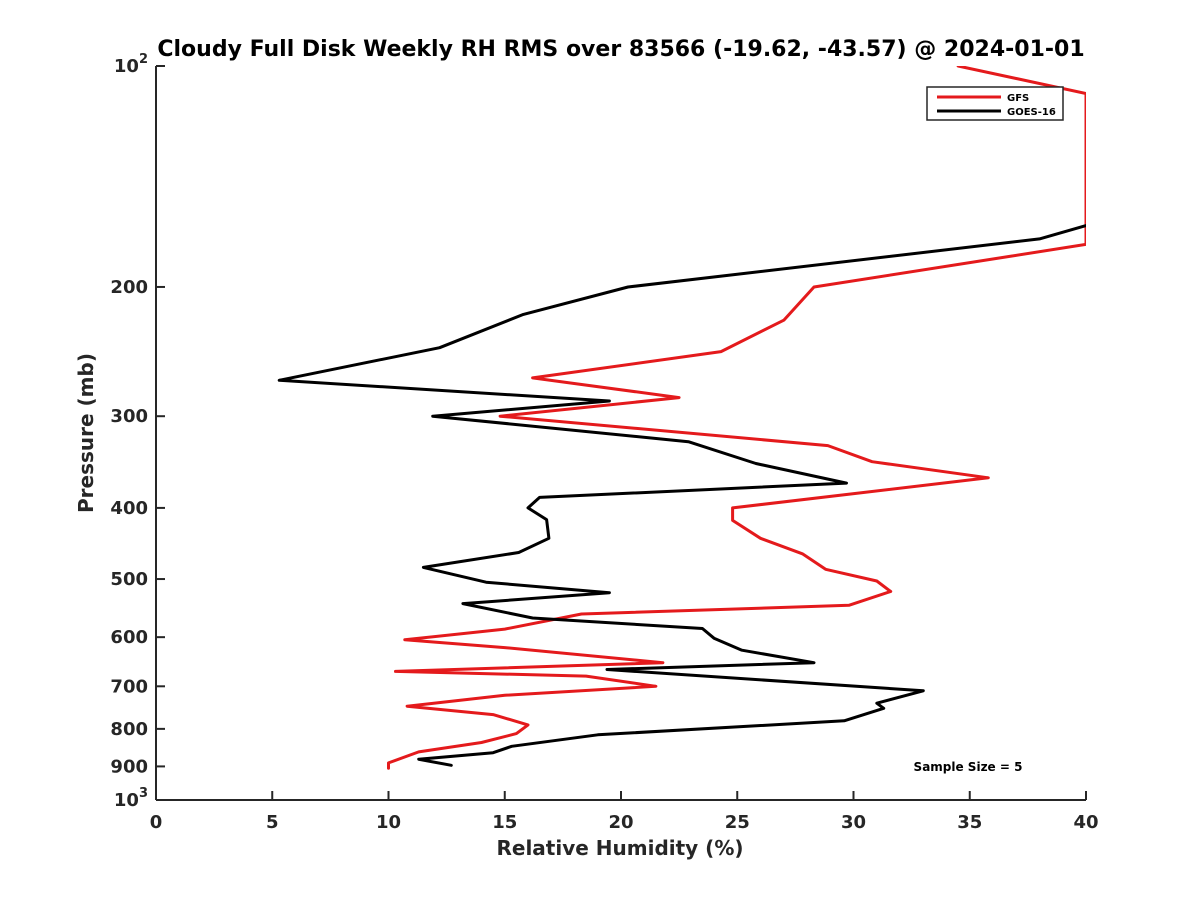 The width and height of the screenshot is (1200, 900). I want to click on x-tick-label: 10, so click(388, 822).